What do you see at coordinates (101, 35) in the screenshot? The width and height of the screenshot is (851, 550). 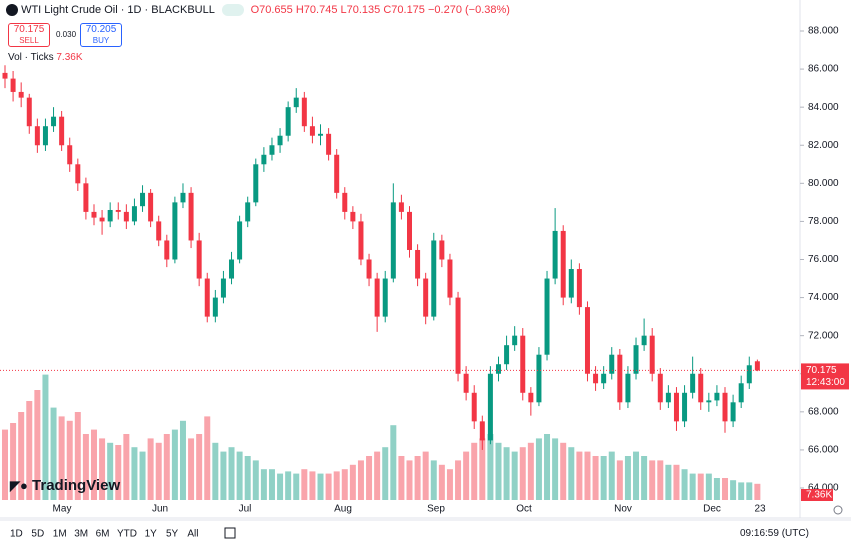 I see `buy-button: 70.205 BUY` at bounding box center [101, 35].